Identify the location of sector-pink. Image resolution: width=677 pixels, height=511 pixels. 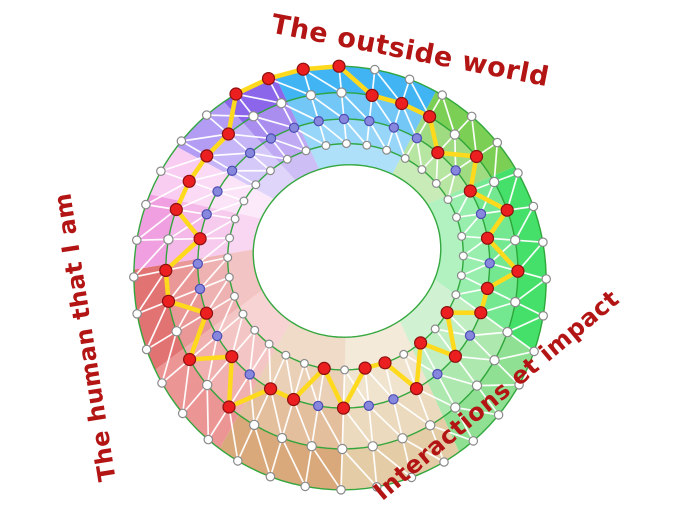
(244, 233).